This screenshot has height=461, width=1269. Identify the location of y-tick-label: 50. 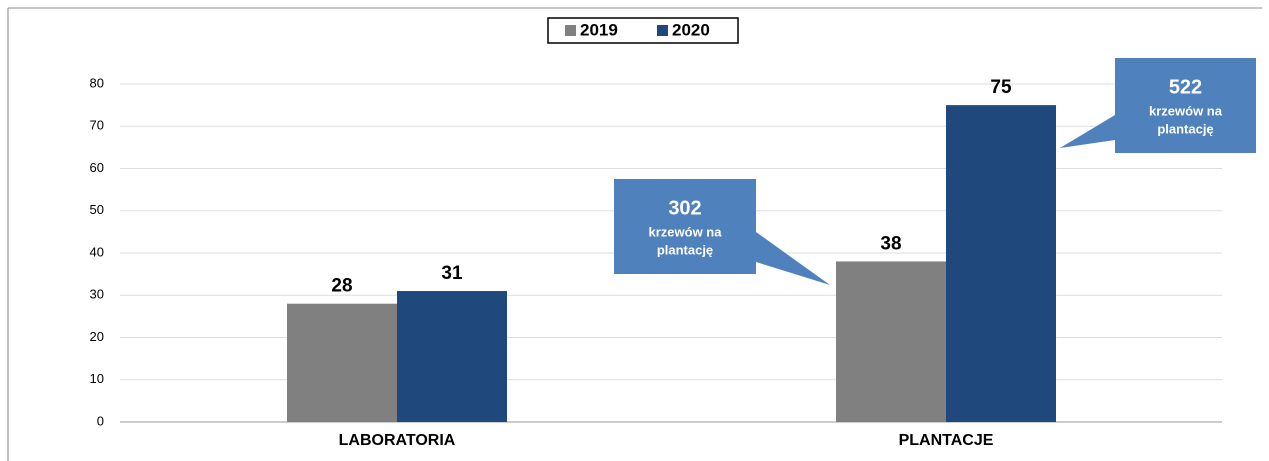
(97, 209).